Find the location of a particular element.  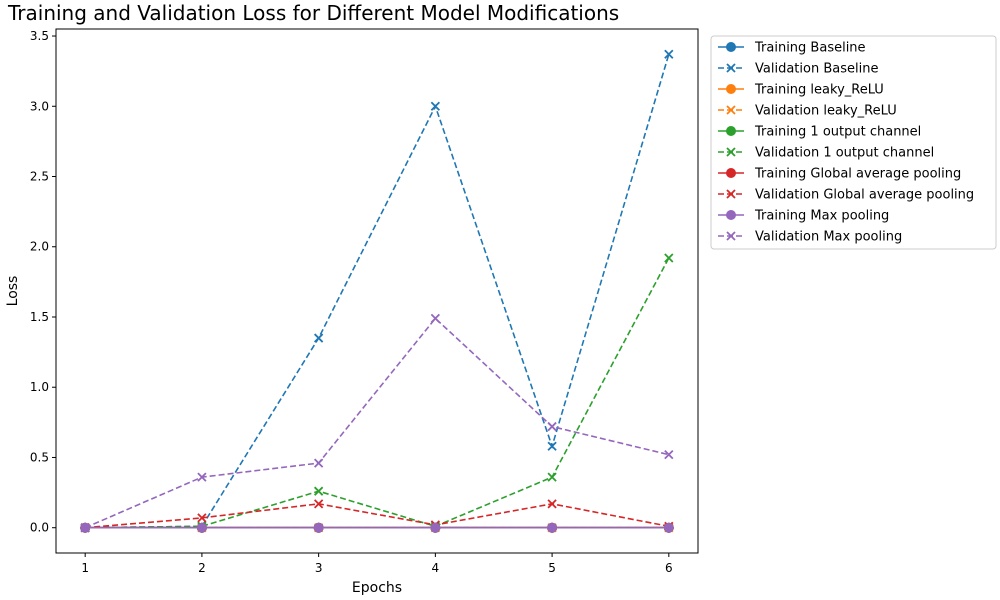

legend-entry: Training Baseline is located at coordinates (792, 48).